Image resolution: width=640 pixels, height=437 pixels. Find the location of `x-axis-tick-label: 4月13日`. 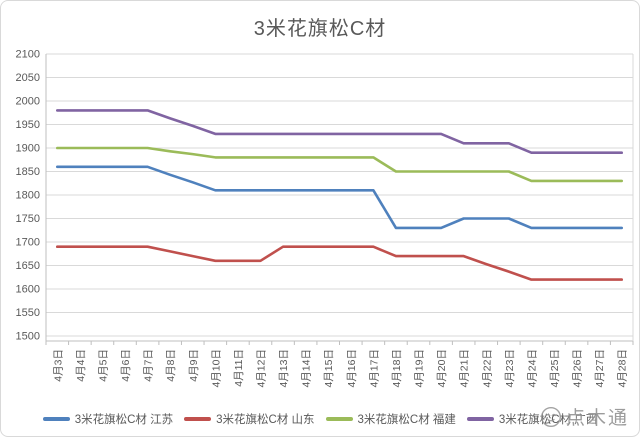

x-axis-tick-label: 4月13日 is located at coordinates (284, 368).